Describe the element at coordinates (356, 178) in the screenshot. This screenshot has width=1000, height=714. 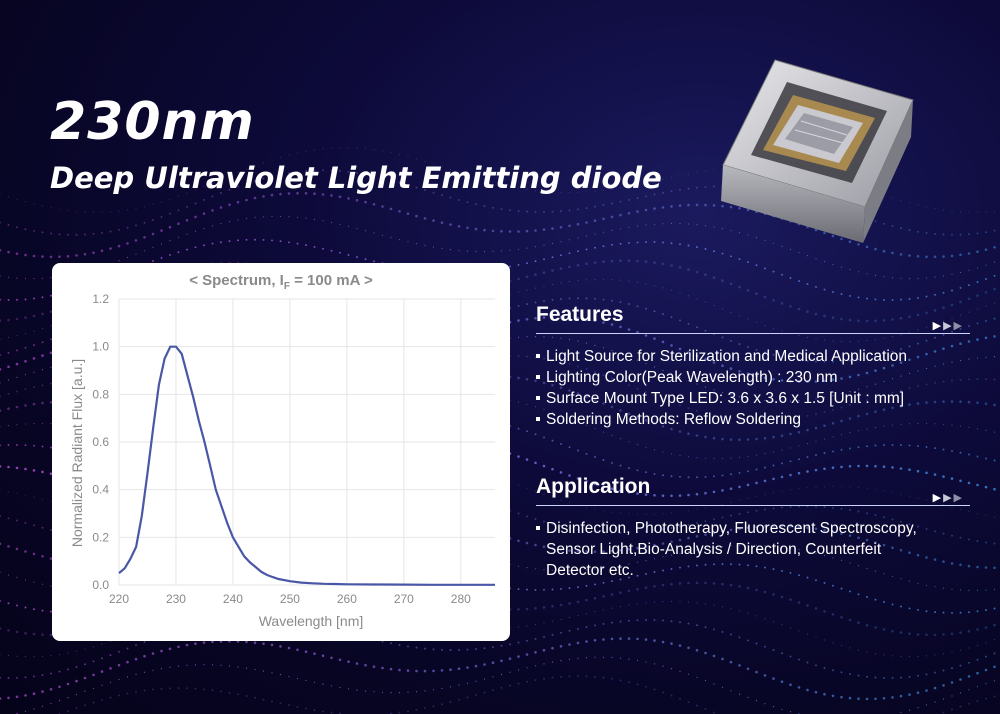
I see `headline-subtitle: Deep Ultraviolet Light Emitting diode` at that location.